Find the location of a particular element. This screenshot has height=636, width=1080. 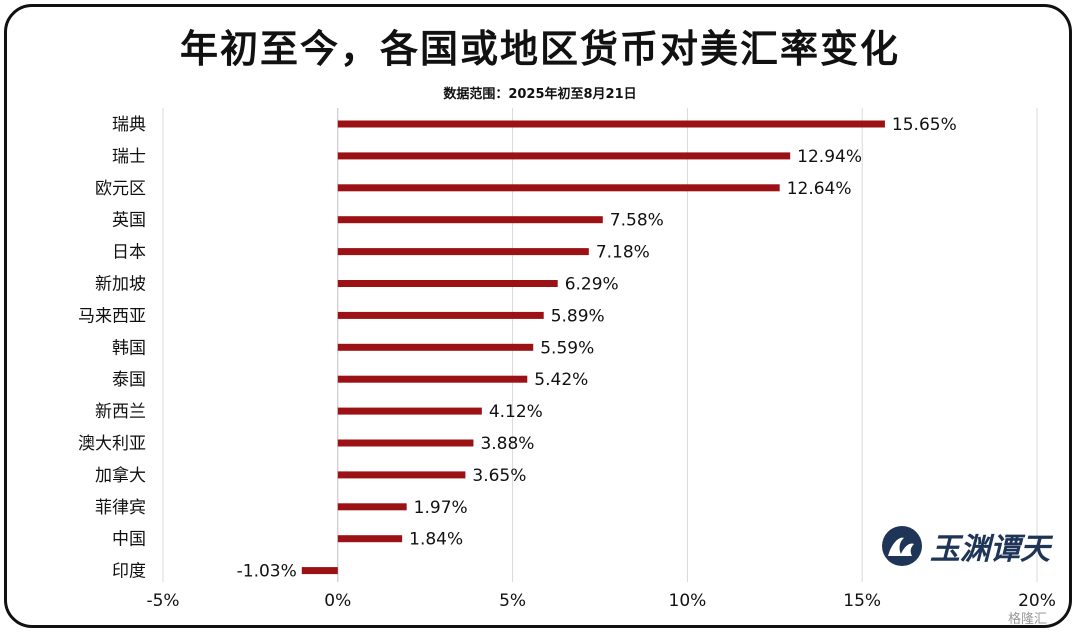

category-label: 英国 is located at coordinates (129, 221).